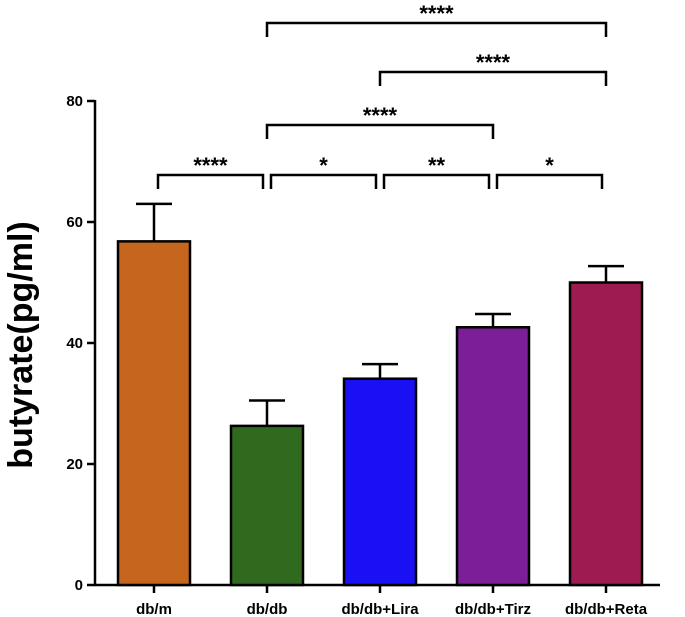 The width and height of the screenshot is (685, 617). What do you see at coordinates (380, 609) in the screenshot?
I see `x-category-label: db/db+Lira` at bounding box center [380, 609].